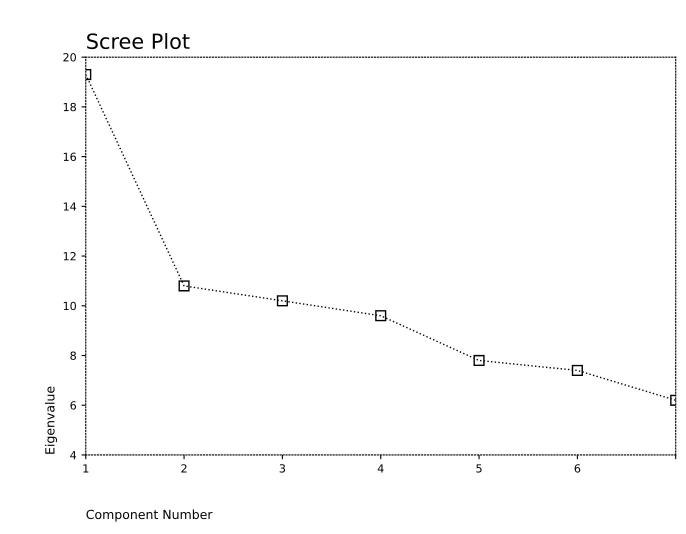 This screenshot has height=534, width=686. I want to click on y-tick-label: 12, so click(70, 256).